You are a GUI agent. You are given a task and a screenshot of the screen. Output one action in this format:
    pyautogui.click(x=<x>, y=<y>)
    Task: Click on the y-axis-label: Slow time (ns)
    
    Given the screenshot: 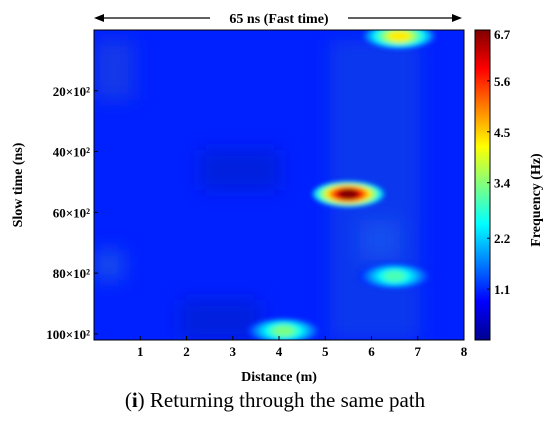 What is the action you would take?
    pyautogui.click(x=18, y=184)
    